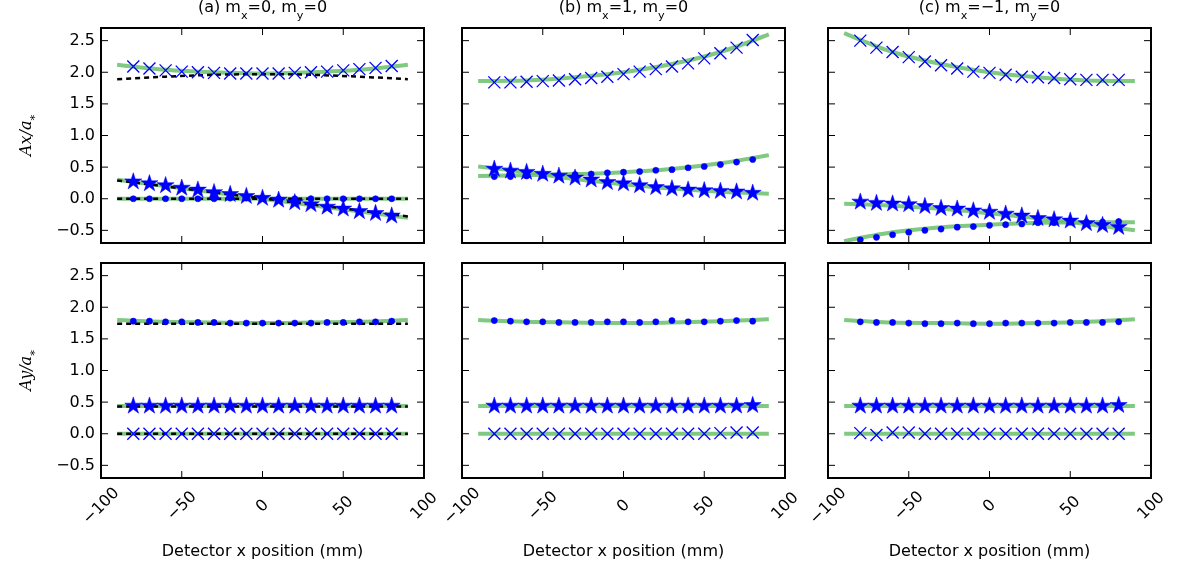 This screenshot has height=576, width=1188. What do you see at coordinates (989, 11) in the screenshot?
I see `chart-title: (c) m$_{x}$=−1, m$_{y}$=0` at bounding box center [989, 11].